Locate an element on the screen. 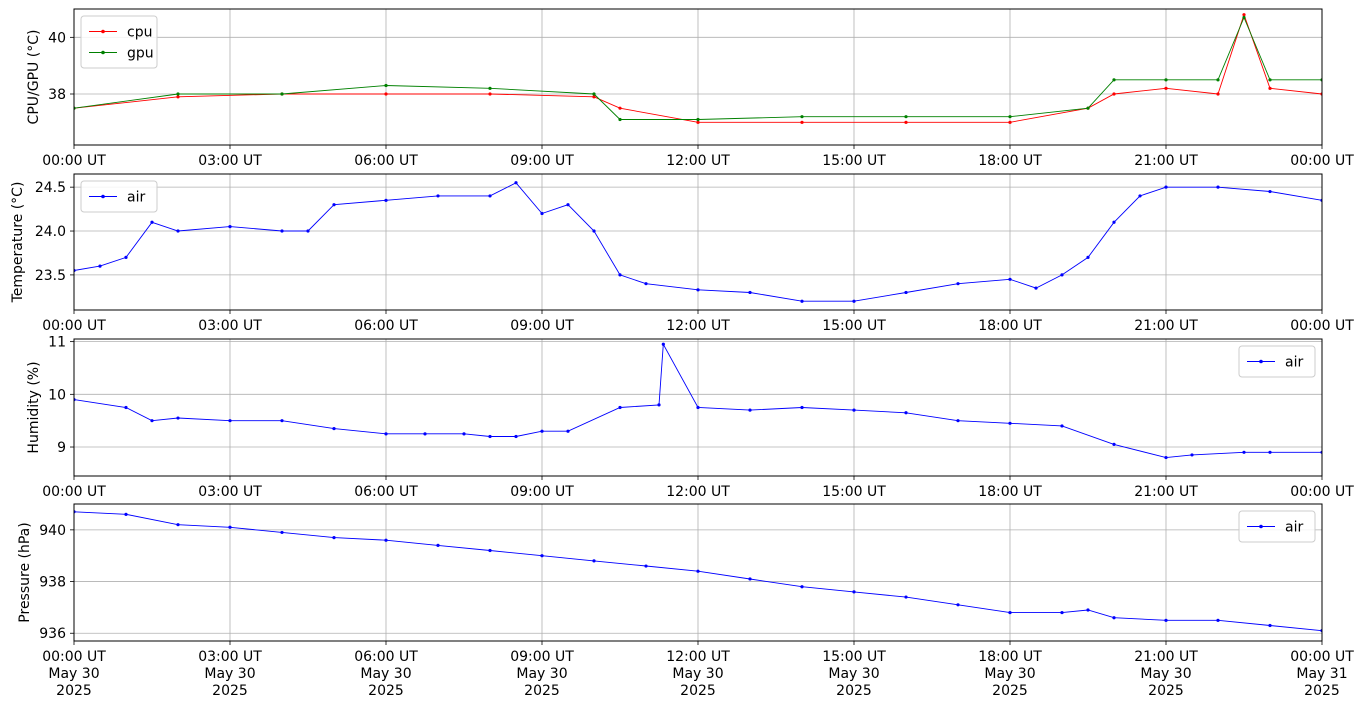 Image resolution: width=1363 pixels, height=711 pixels. x-tick-label: 21:00 UT is located at coordinates (1166, 657).